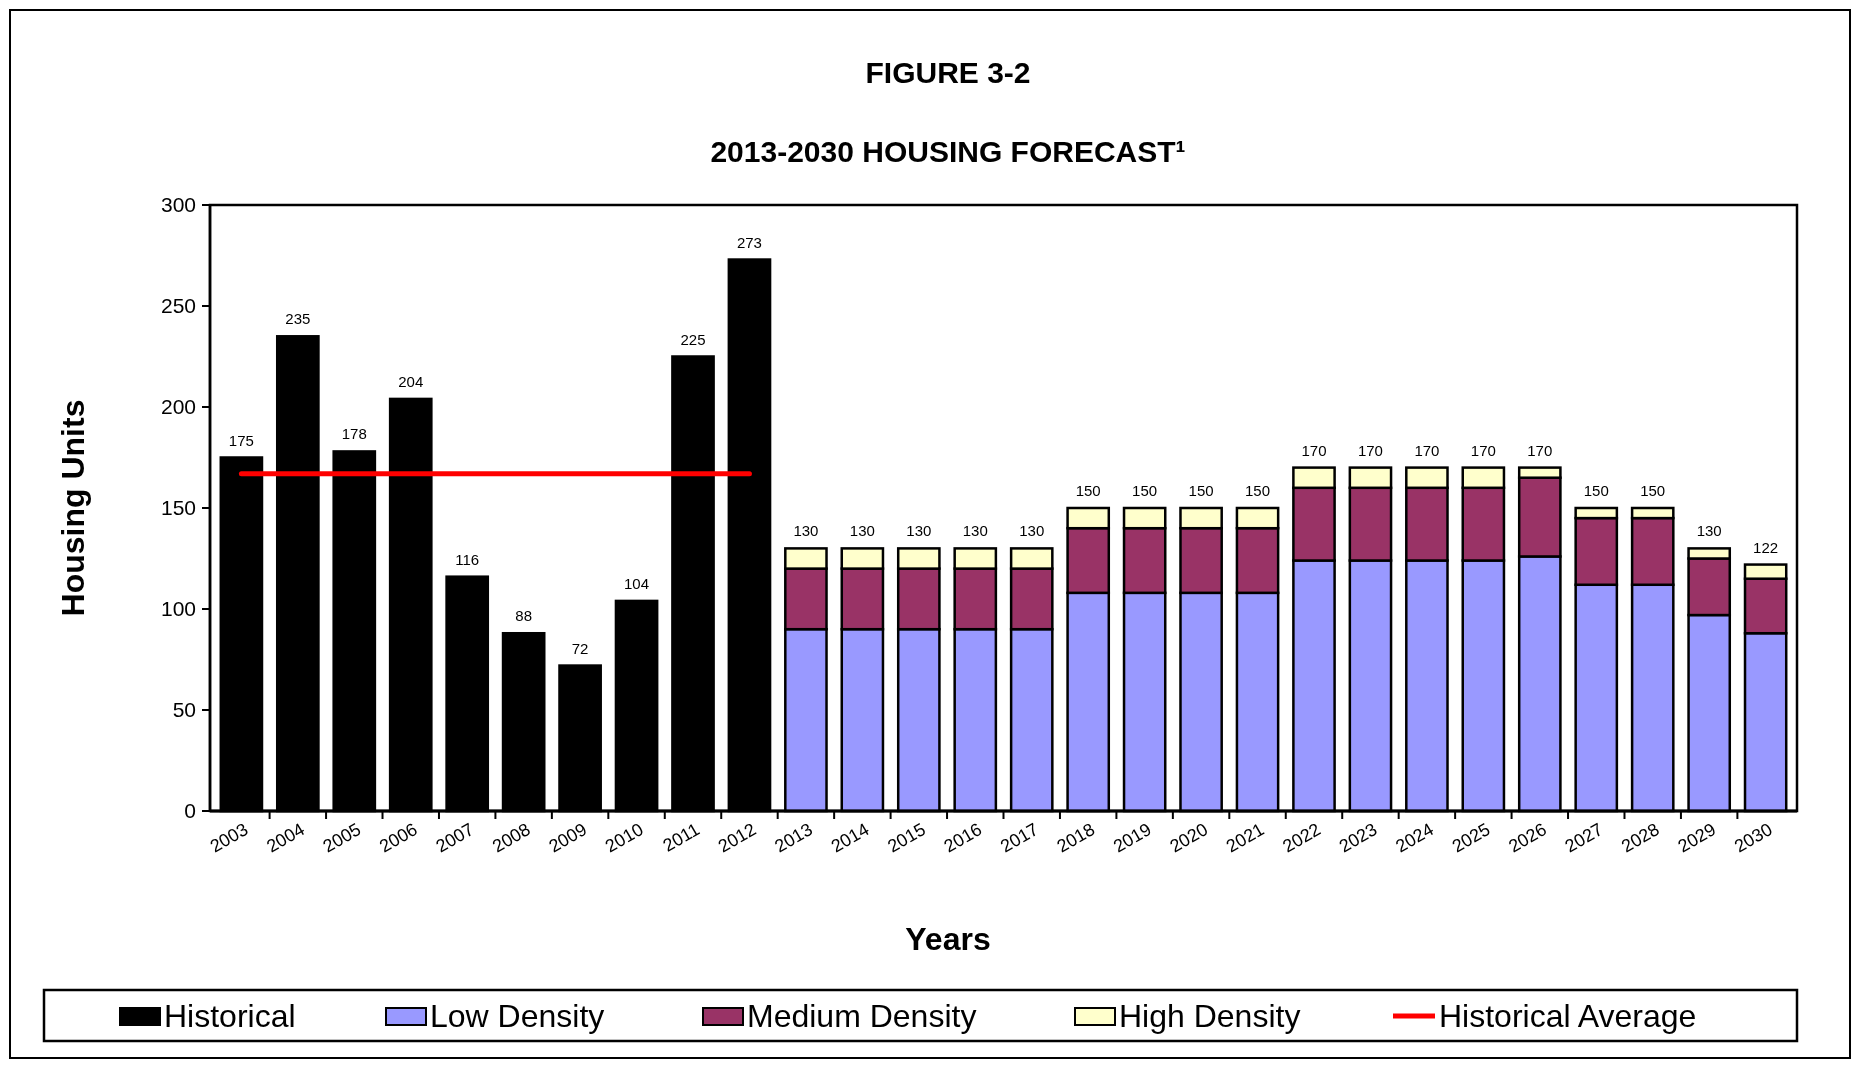 This screenshot has height=1068, width=1860. I want to click on y-tick-label: 200, so click(178, 406).